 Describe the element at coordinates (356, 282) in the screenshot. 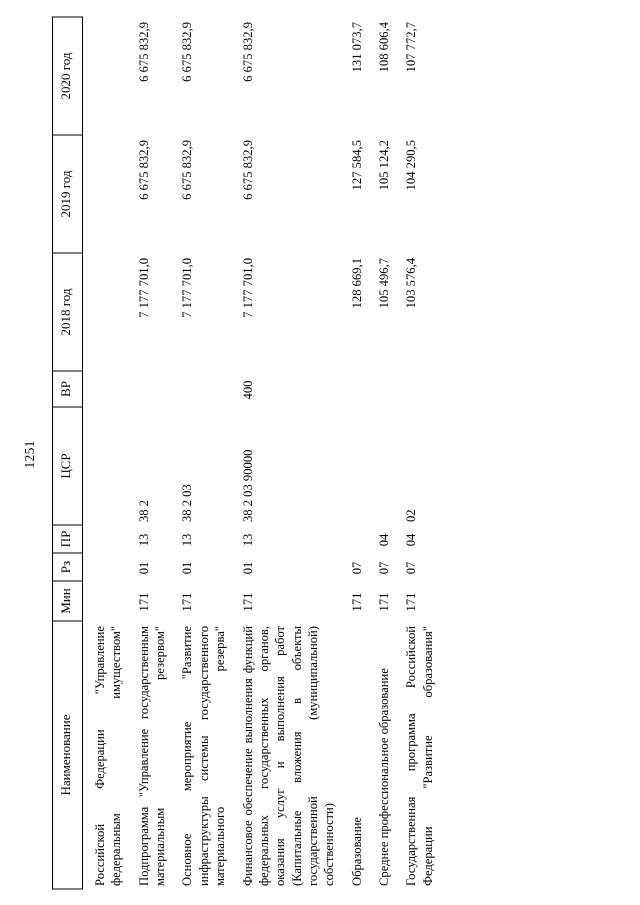

I see `cell-amount-2018: 128 669,1` at that location.